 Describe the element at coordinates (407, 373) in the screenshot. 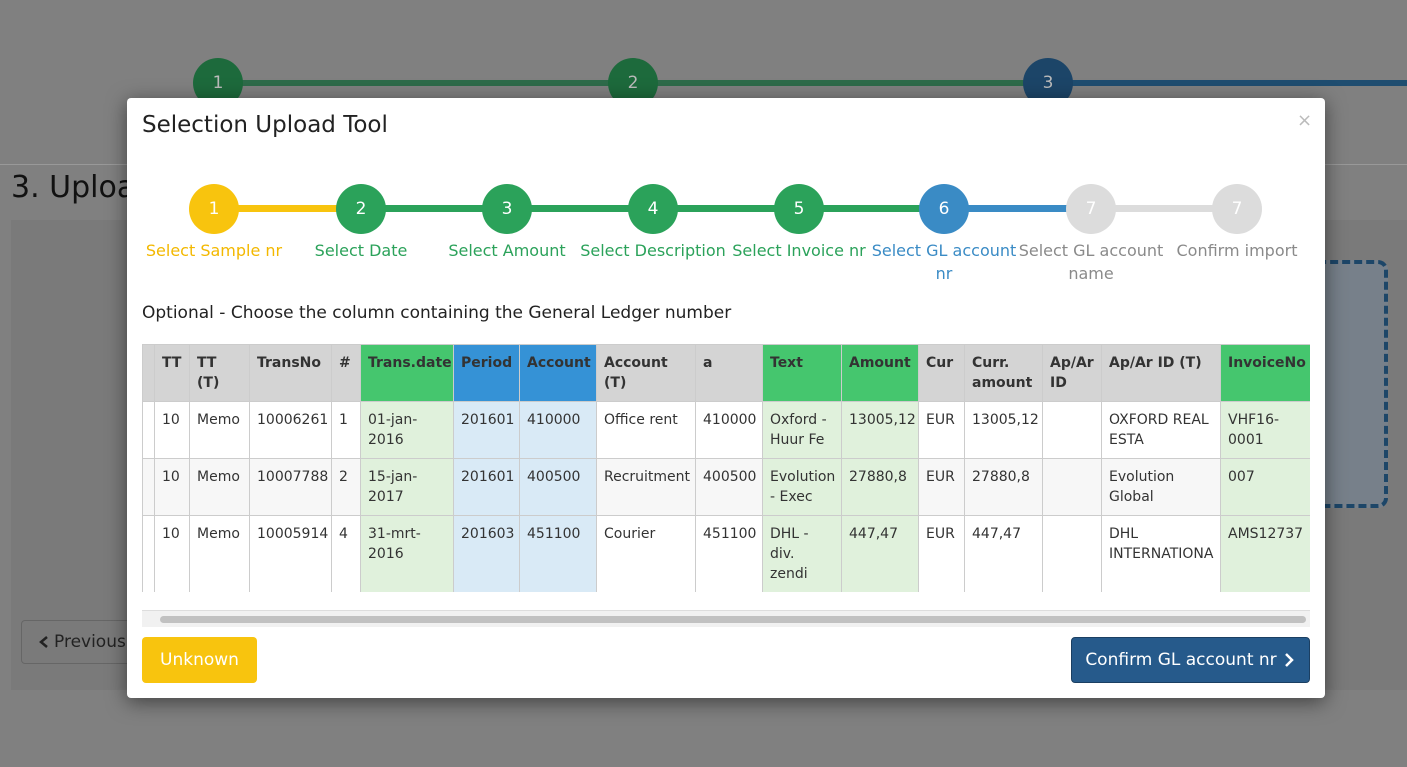

I see `header-cell: Trans.date` at that location.